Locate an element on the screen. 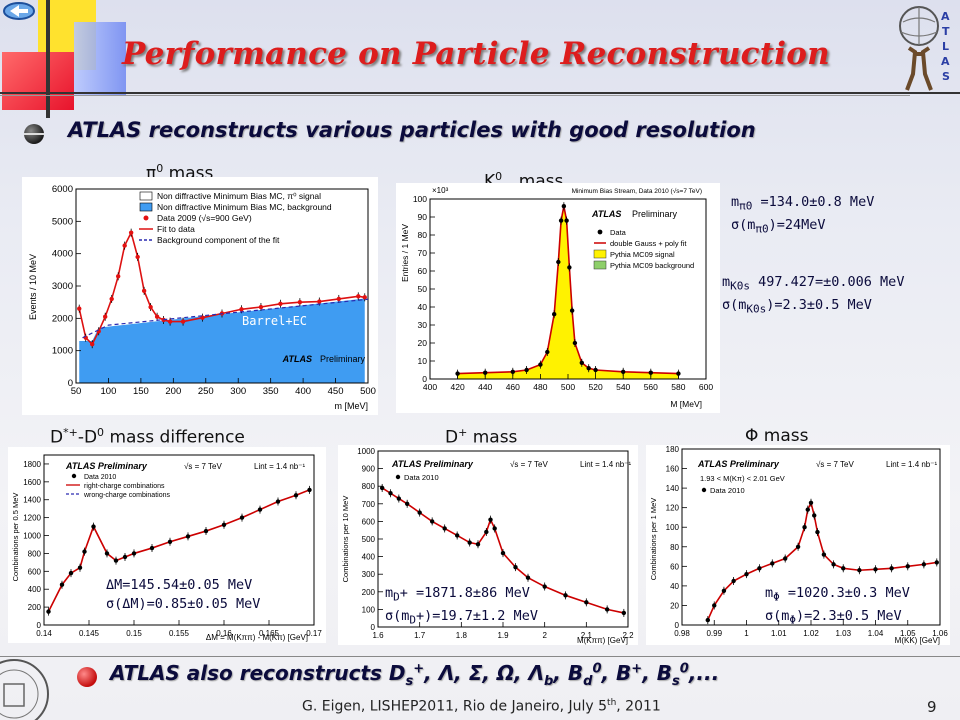 The height and width of the screenshot is (720, 960). x-tick-label: 1.05 is located at coordinates (908, 633).